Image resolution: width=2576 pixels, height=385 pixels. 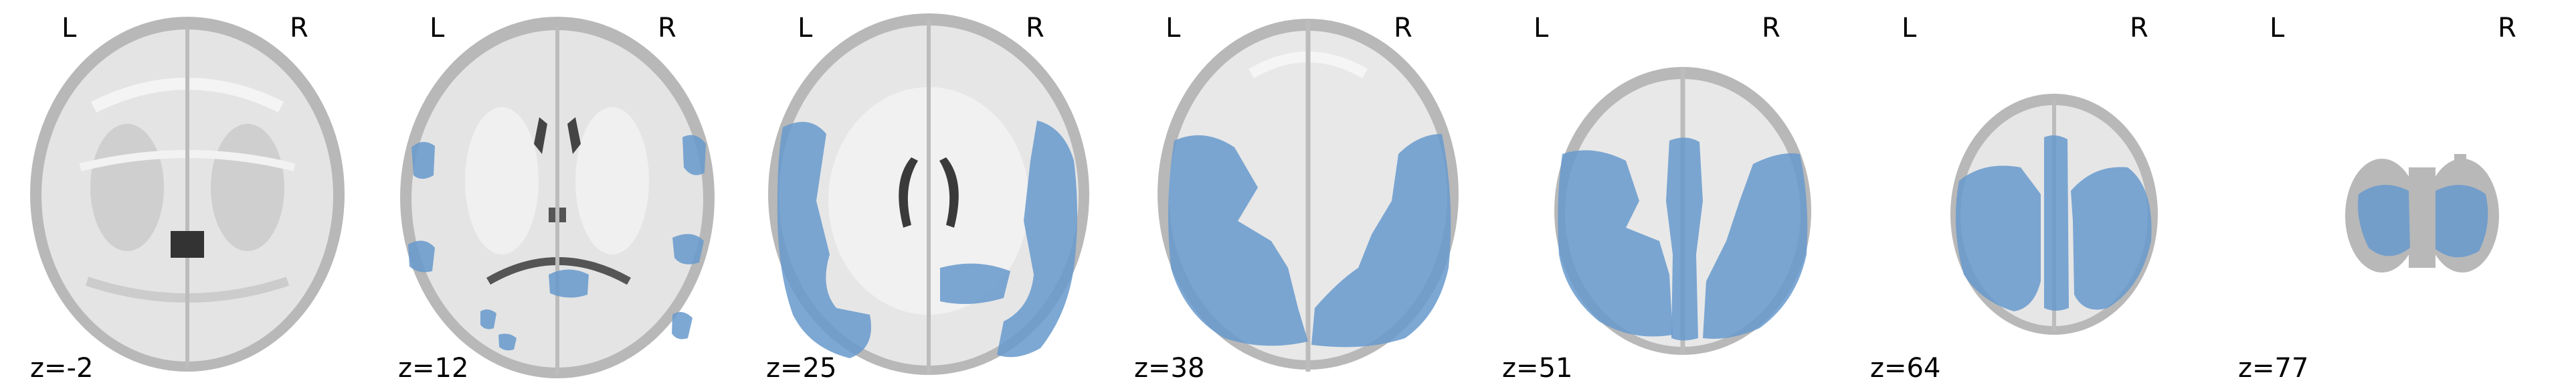 What do you see at coordinates (801, 369) in the screenshot?
I see `slice-coordinate-label: z=25` at bounding box center [801, 369].